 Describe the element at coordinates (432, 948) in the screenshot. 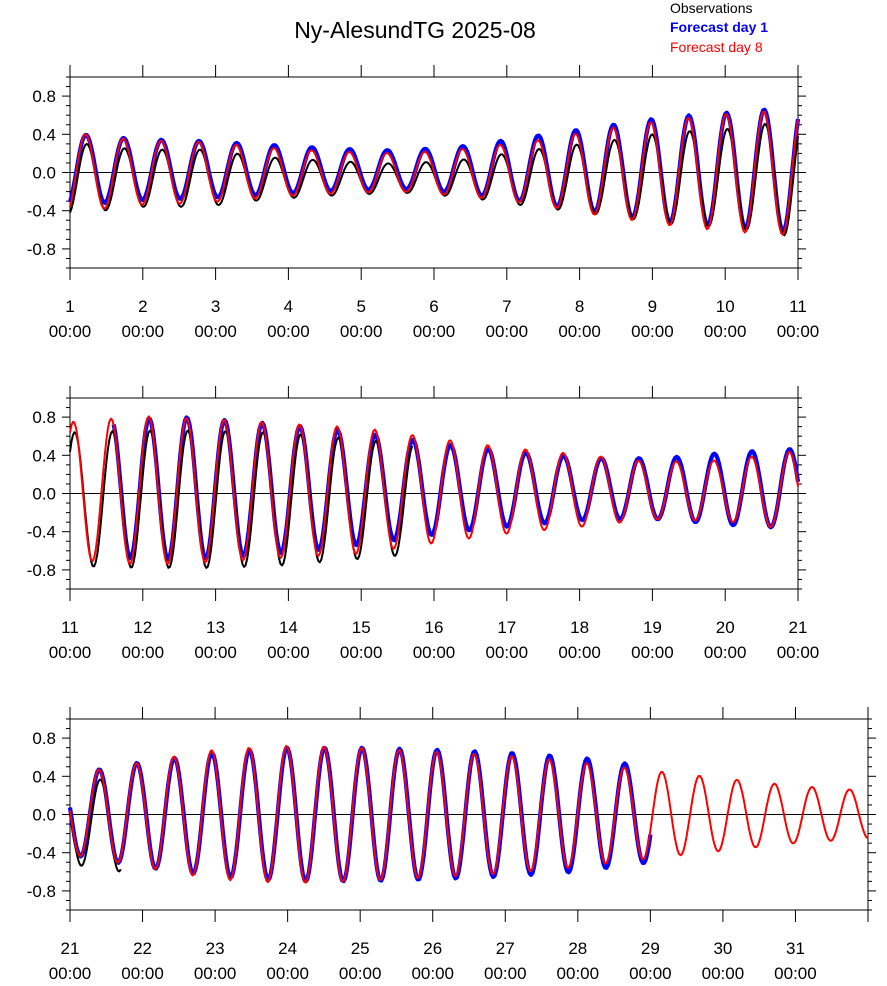

I see `x-tick-day-label: 26` at that location.